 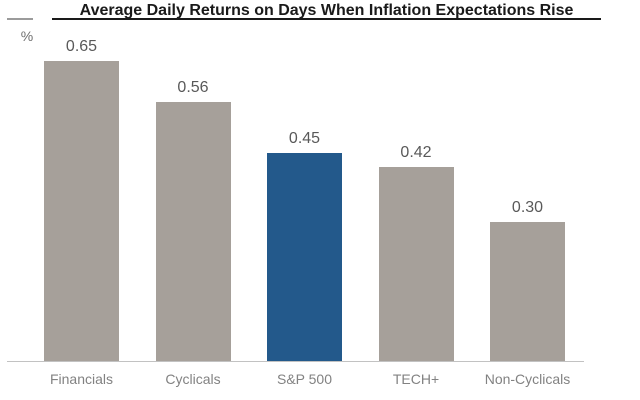 What do you see at coordinates (27, 36) in the screenshot?
I see `y-axis-unit-label: %` at bounding box center [27, 36].